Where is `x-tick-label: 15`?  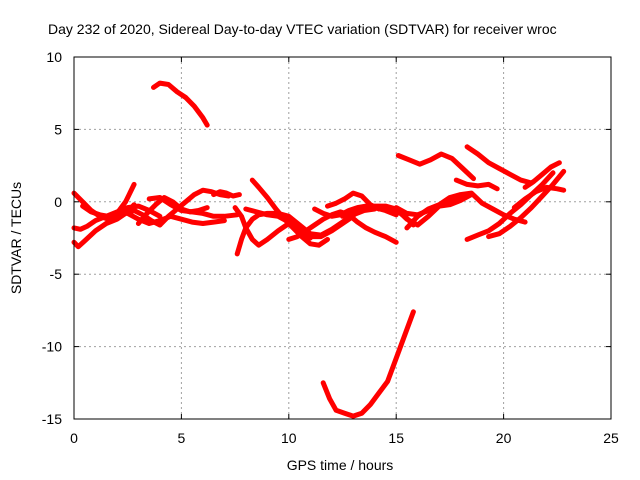 x-tick-label: 15 is located at coordinates (396, 438).